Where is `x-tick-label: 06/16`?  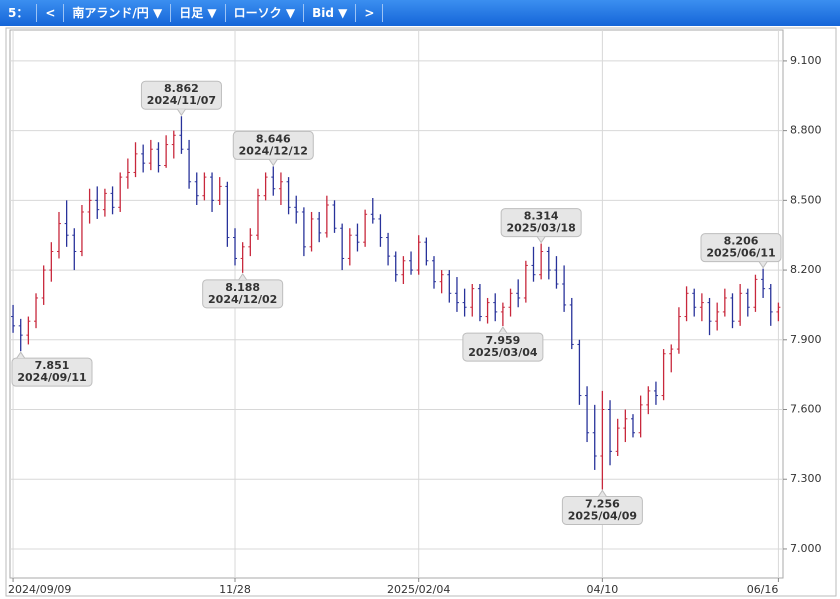
x-tick-label: 06/16 is located at coordinates (763, 589).